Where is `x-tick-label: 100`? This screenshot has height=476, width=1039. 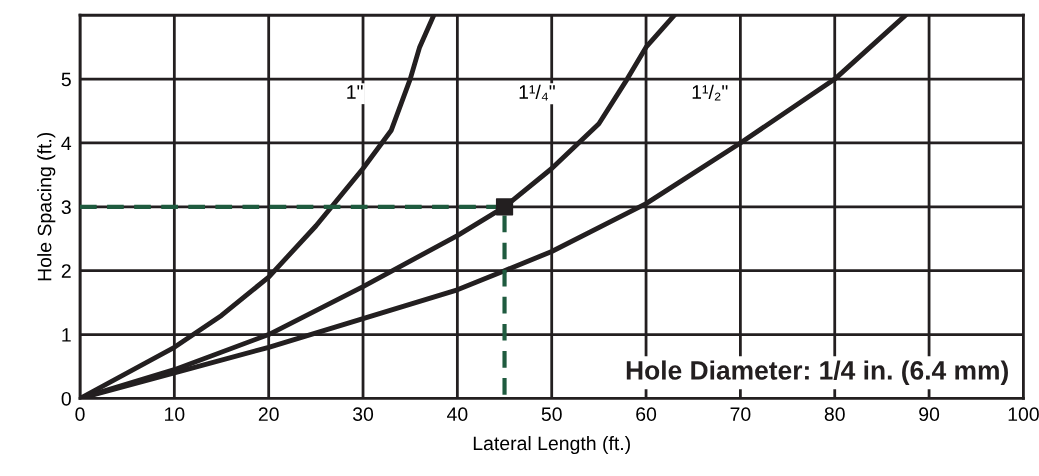
x-tick-label: 100 is located at coordinates (1023, 414).